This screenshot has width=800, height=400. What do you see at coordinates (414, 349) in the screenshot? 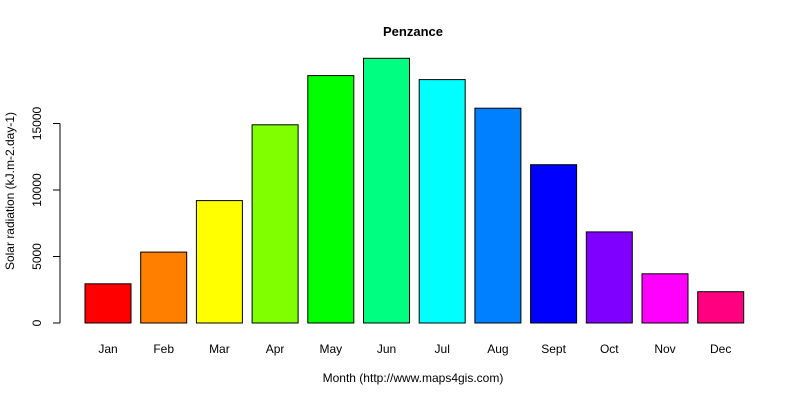
I see `x-tick-labels: Jan Feb Mar Apr May Jun Jul Aug Sept Oct Nov Dec` at bounding box center [414, 349].